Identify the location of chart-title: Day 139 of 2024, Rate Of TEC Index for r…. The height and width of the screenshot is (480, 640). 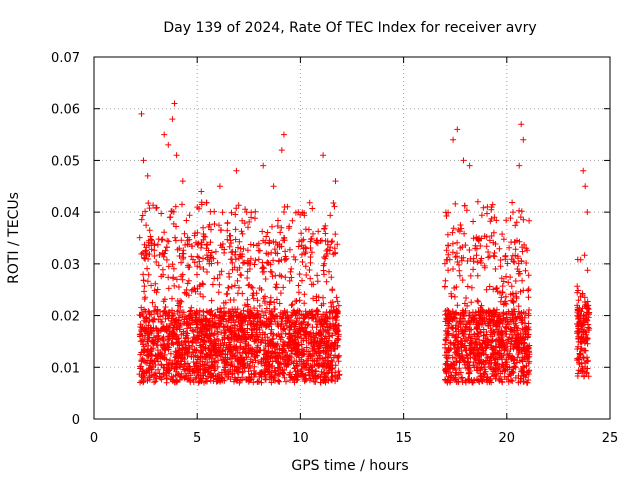
(349, 28).